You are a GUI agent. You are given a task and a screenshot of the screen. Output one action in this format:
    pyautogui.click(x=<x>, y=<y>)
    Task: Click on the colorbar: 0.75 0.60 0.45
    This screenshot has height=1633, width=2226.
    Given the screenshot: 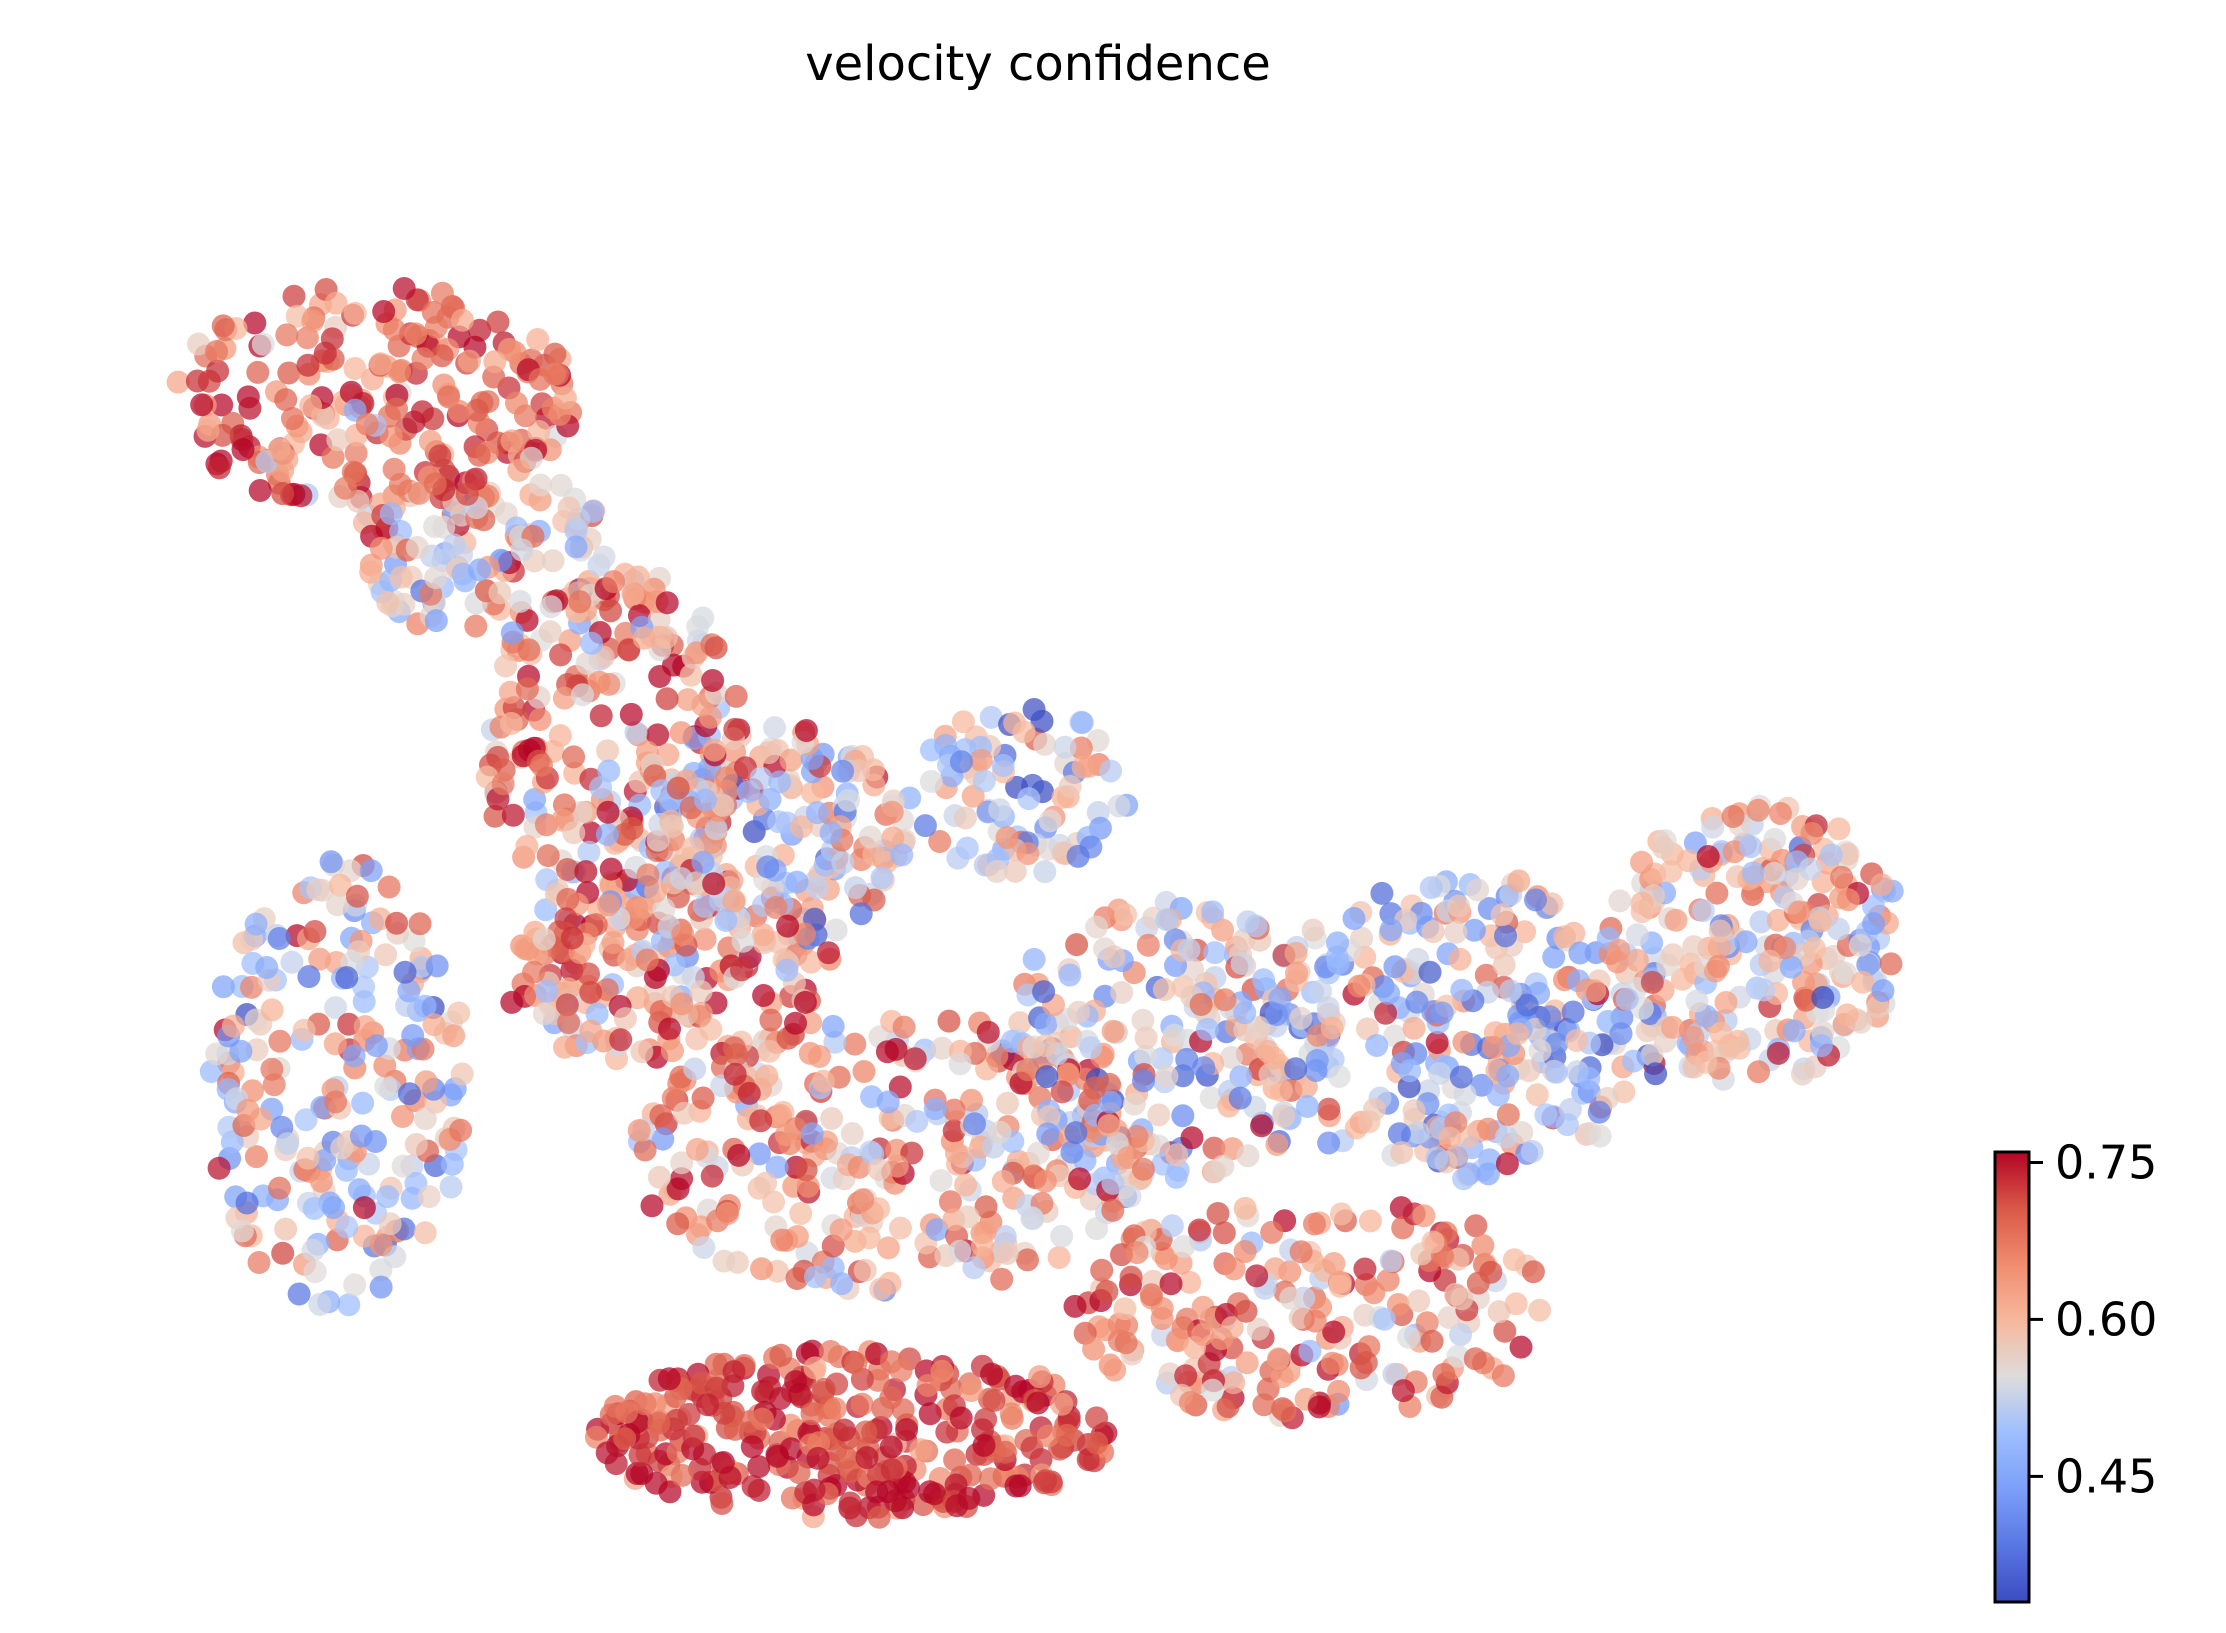 What is the action you would take?
    pyautogui.click(x=2075, y=1370)
    